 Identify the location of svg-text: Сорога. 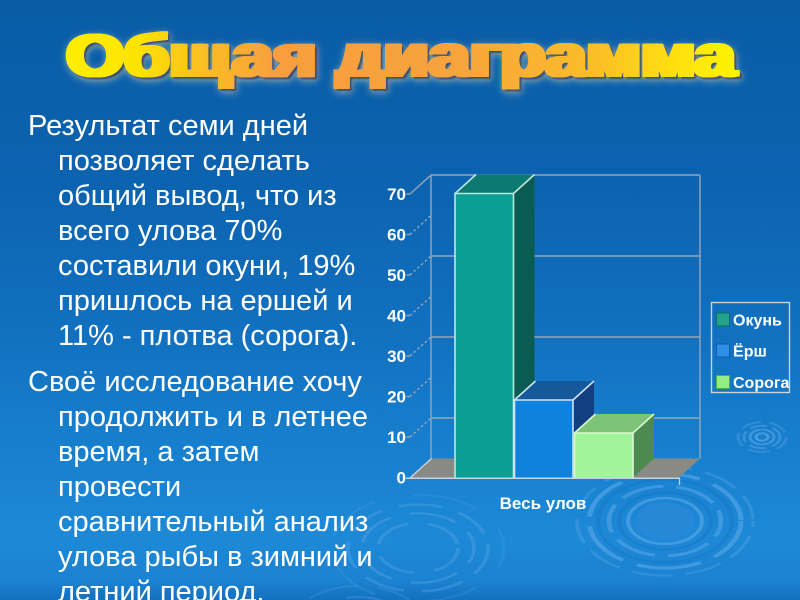
(761, 383).